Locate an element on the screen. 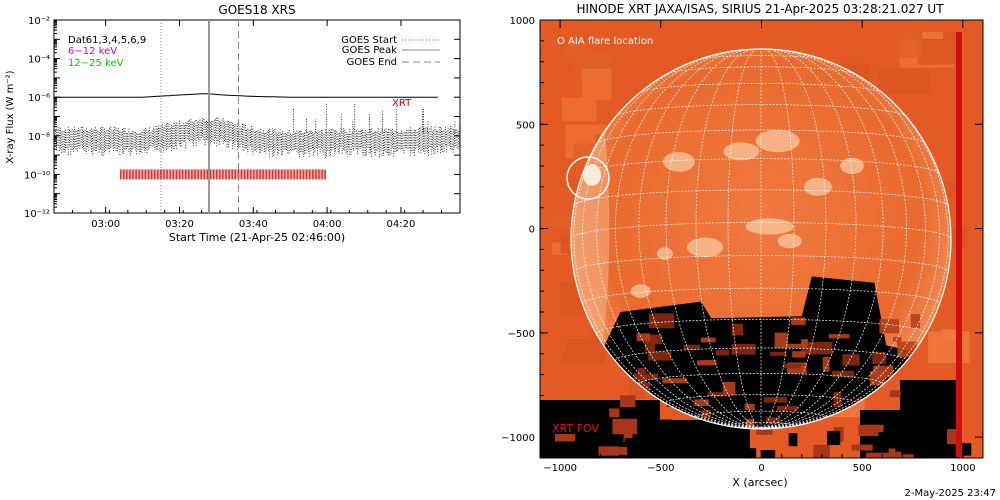 The image size is (1000, 500). y-tick-label: 10⁻⁶ is located at coordinates (39, 98).